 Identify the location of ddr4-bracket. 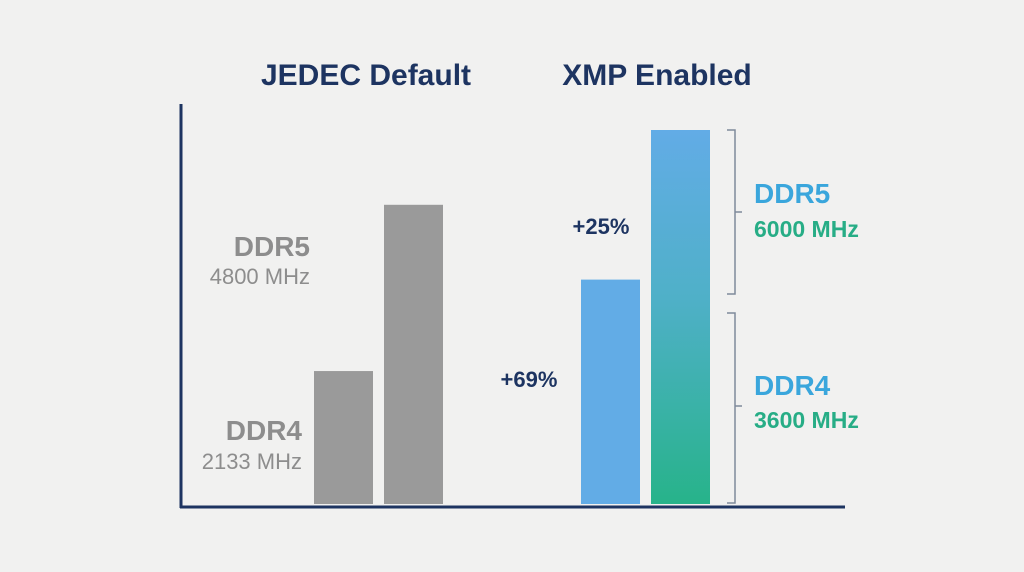
(734, 408).